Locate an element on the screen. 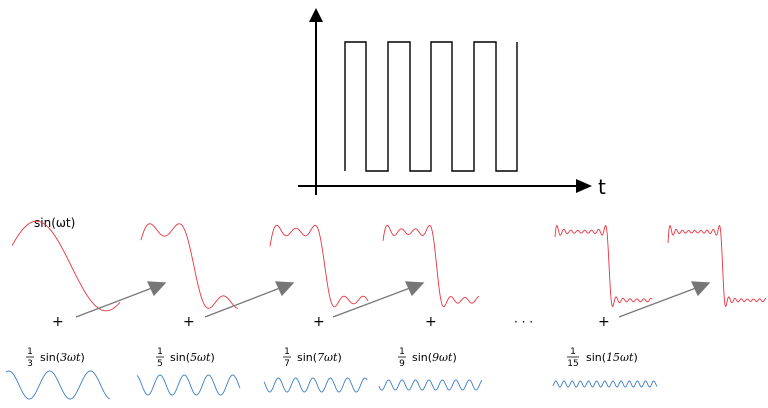 The width and height of the screenshot is (768, 408). harmonic-label-5: 1 5 sin(5ωt) is located at coordinates (185, 358).